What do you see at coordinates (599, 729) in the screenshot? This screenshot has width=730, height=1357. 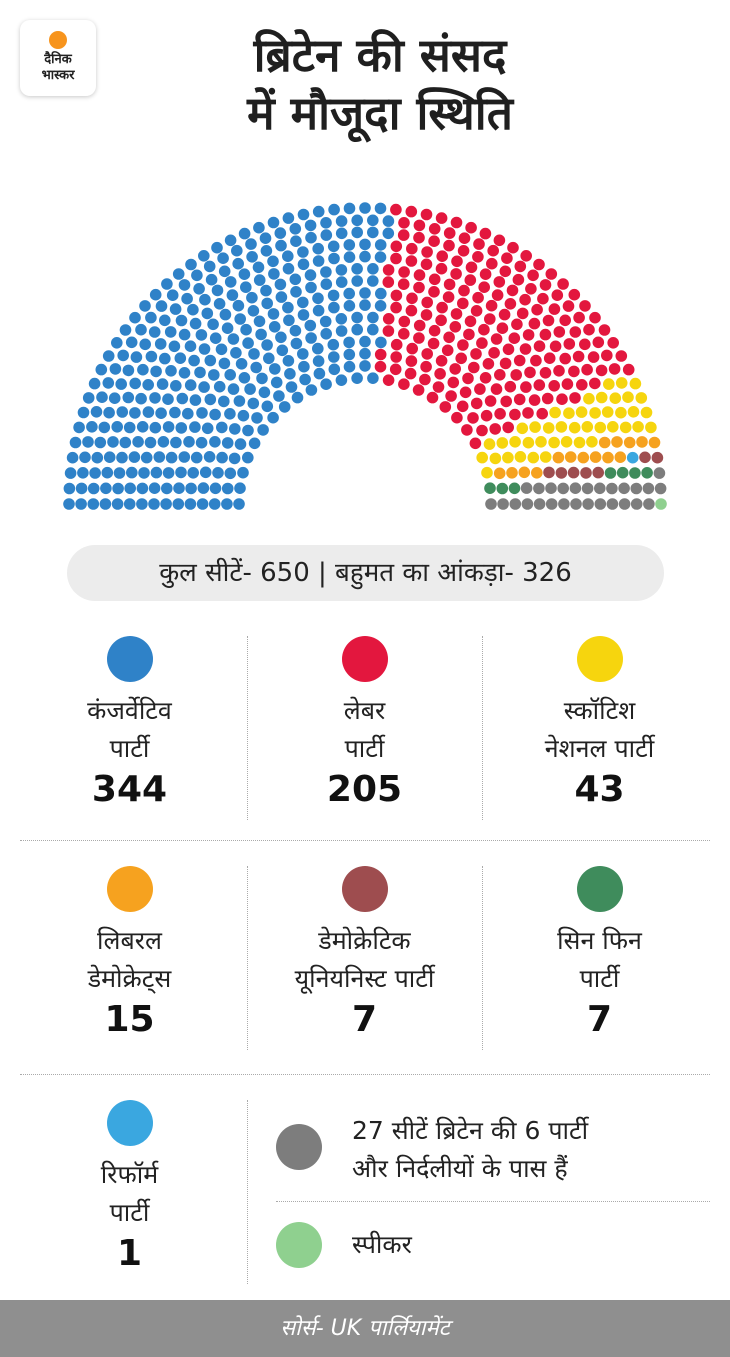 I see `snp-label: स्कॉटिश नेशनल पार्टी` at bounding box center [599, 729].